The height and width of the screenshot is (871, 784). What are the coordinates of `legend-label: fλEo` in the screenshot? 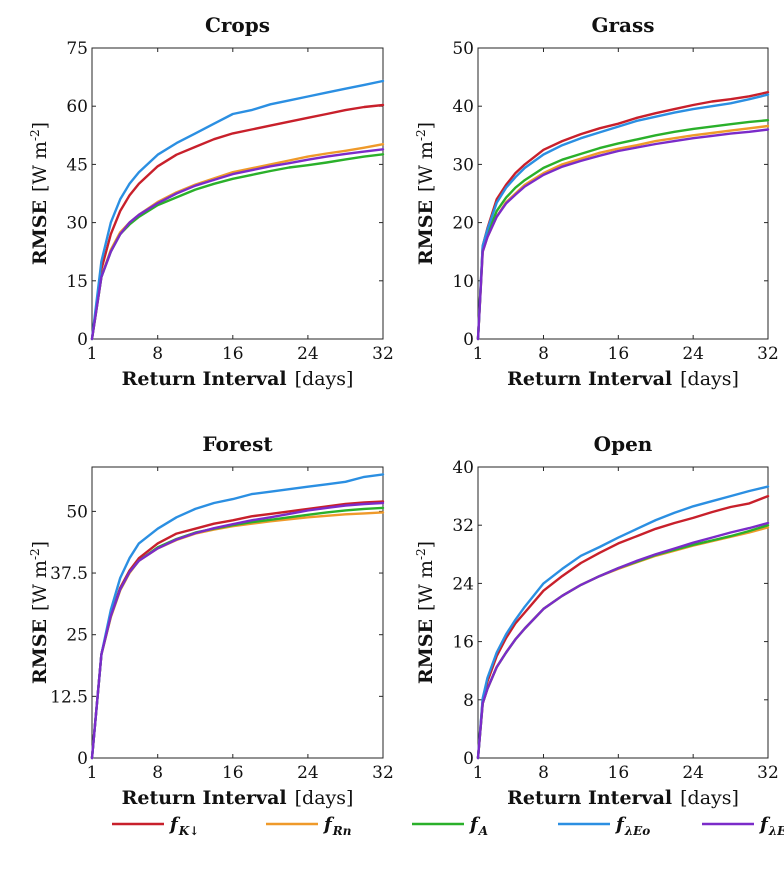 It's located at (632, 826).